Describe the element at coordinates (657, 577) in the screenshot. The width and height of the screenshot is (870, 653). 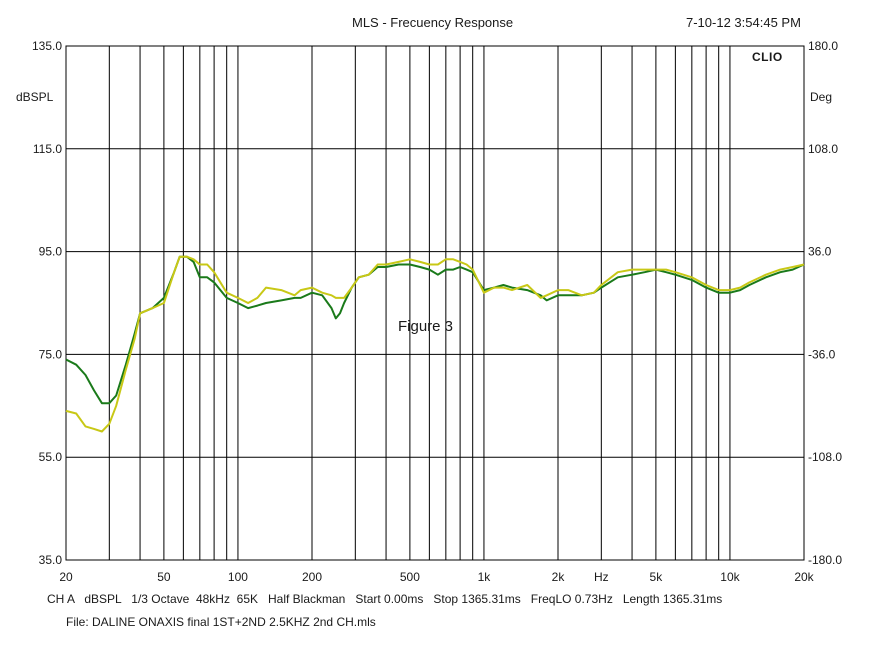
I see `x-tick-label: 5k` at that location.